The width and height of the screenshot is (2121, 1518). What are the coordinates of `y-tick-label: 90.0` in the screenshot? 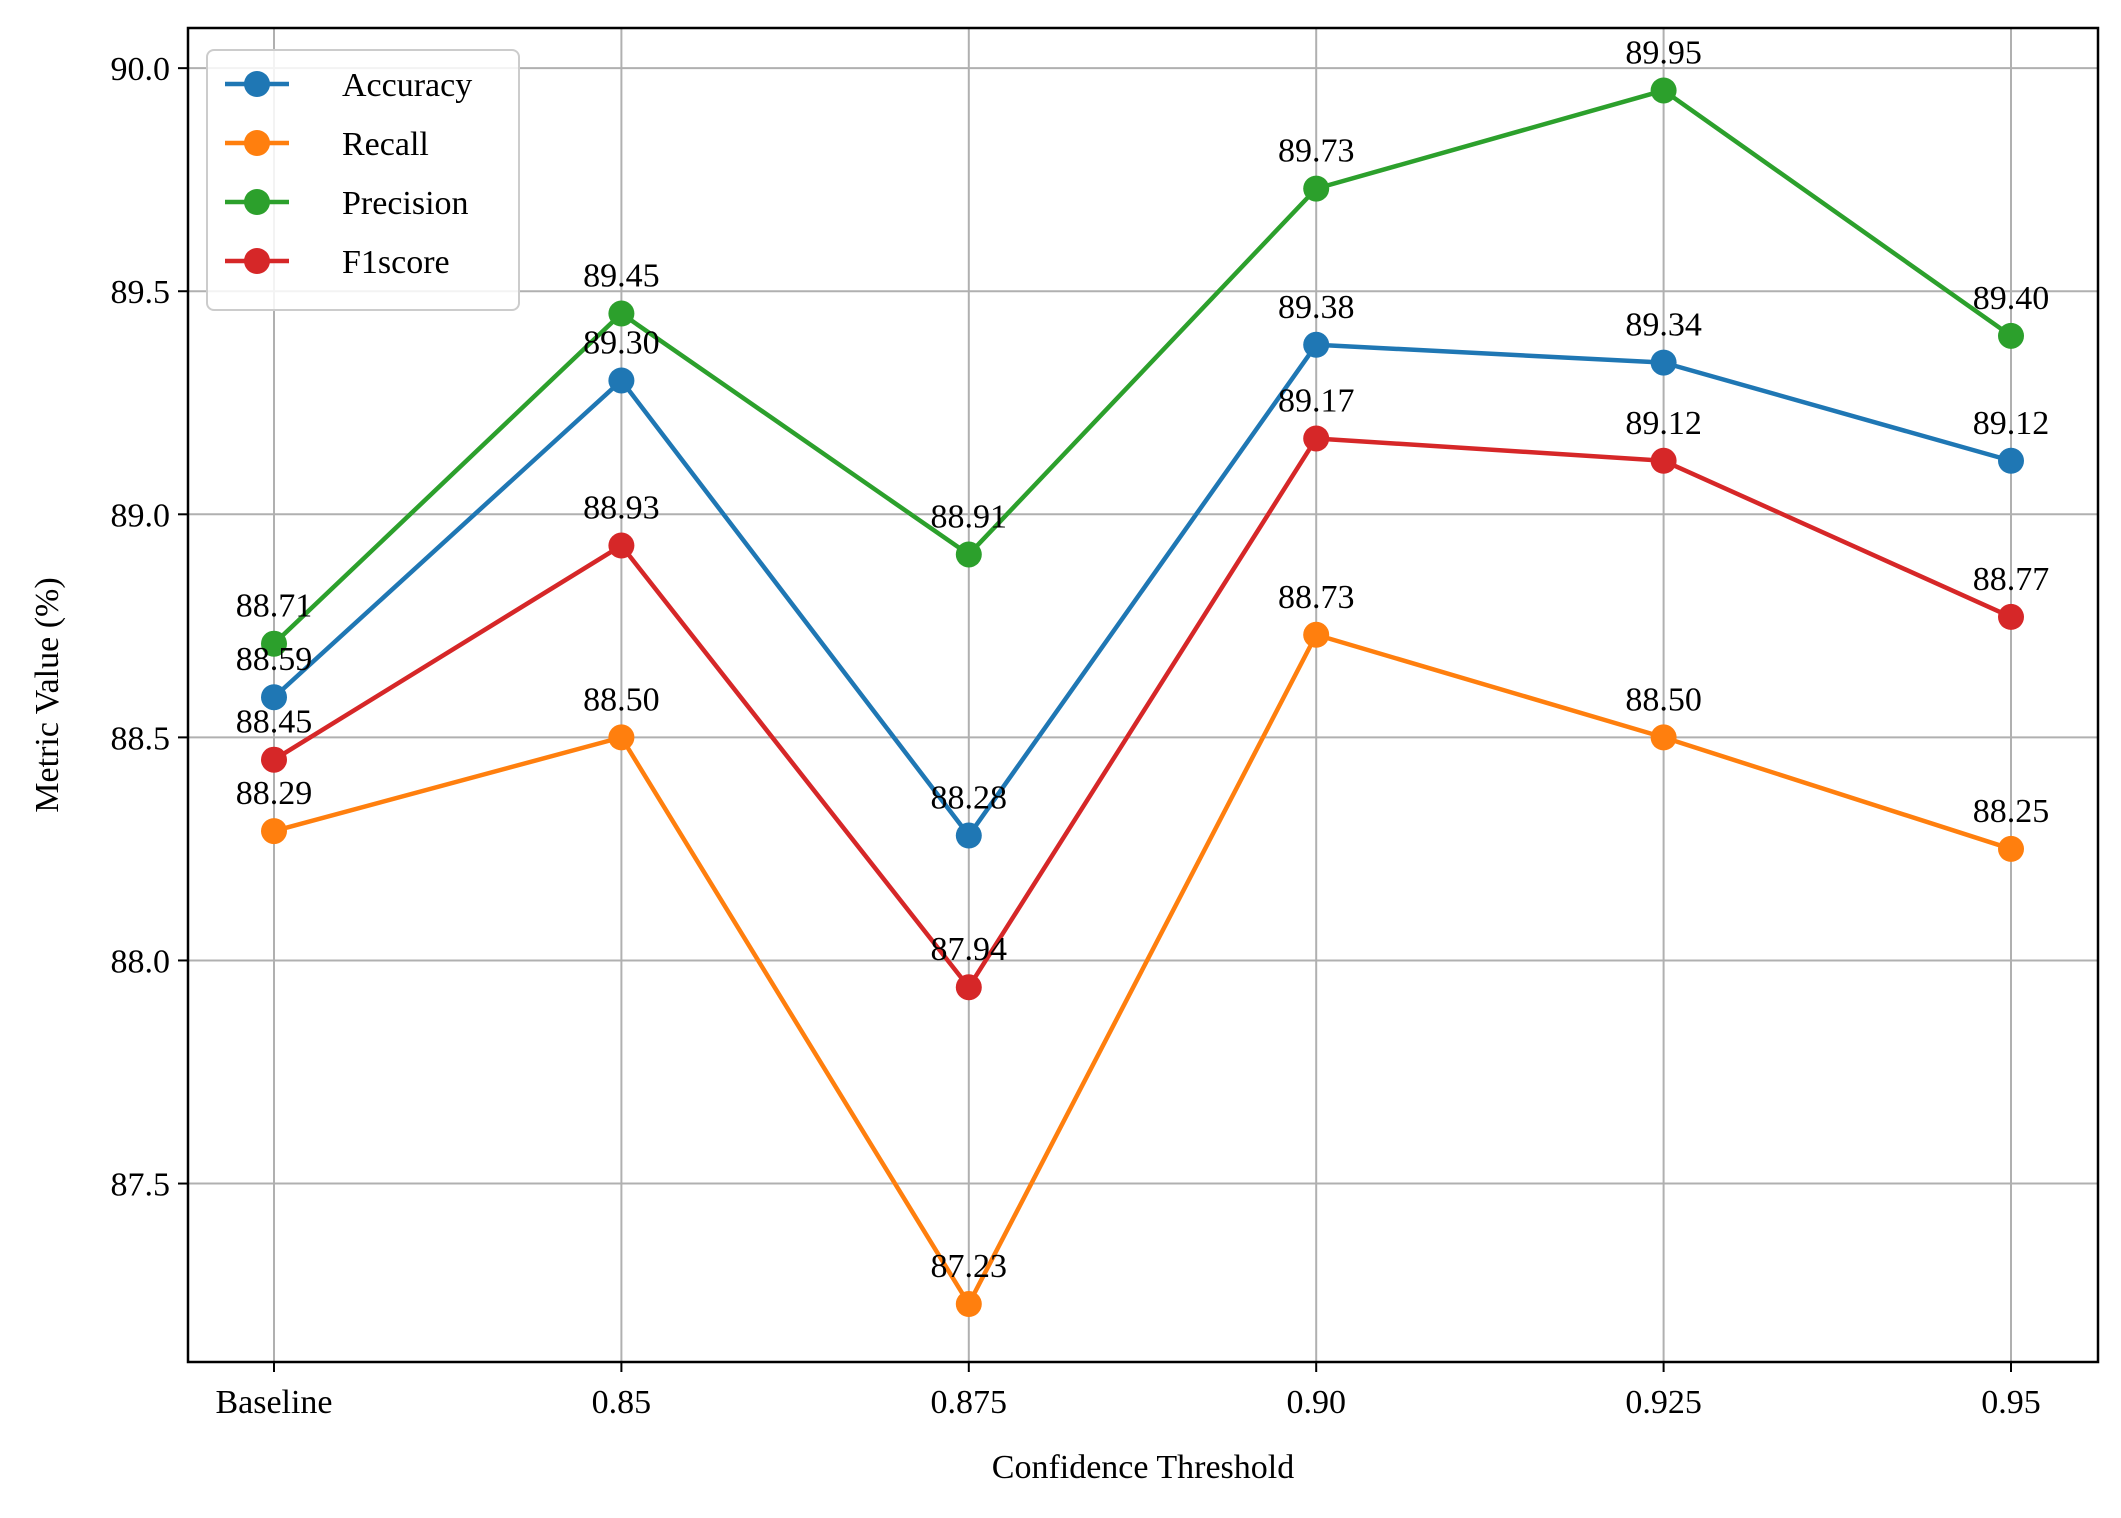 It's located at (141, 69).